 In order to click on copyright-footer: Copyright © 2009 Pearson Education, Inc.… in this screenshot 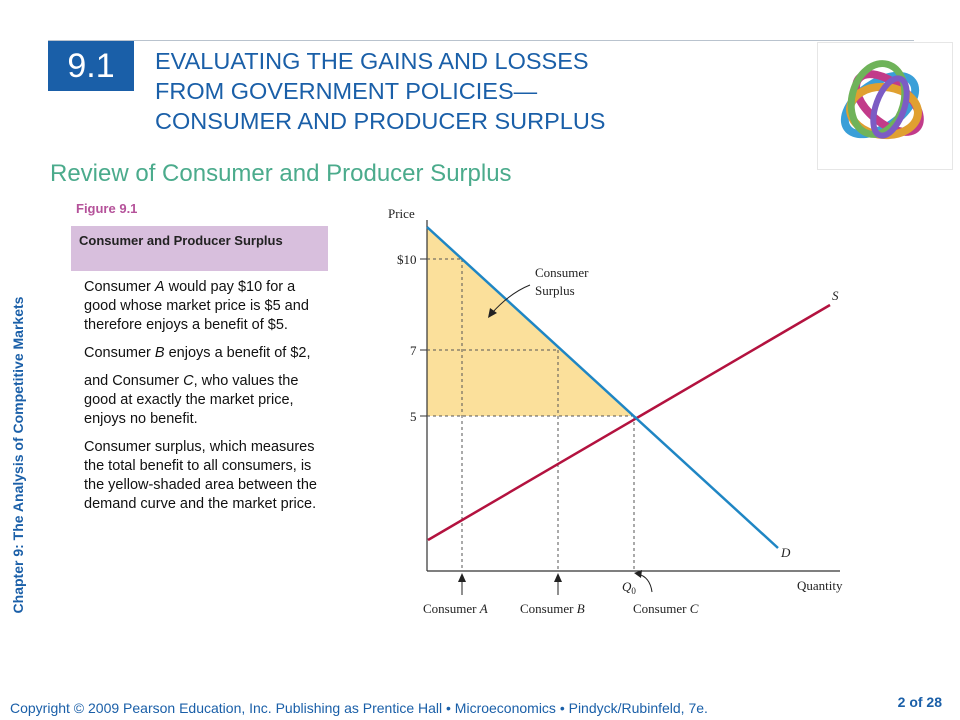, I will do `click(359, 708)`.